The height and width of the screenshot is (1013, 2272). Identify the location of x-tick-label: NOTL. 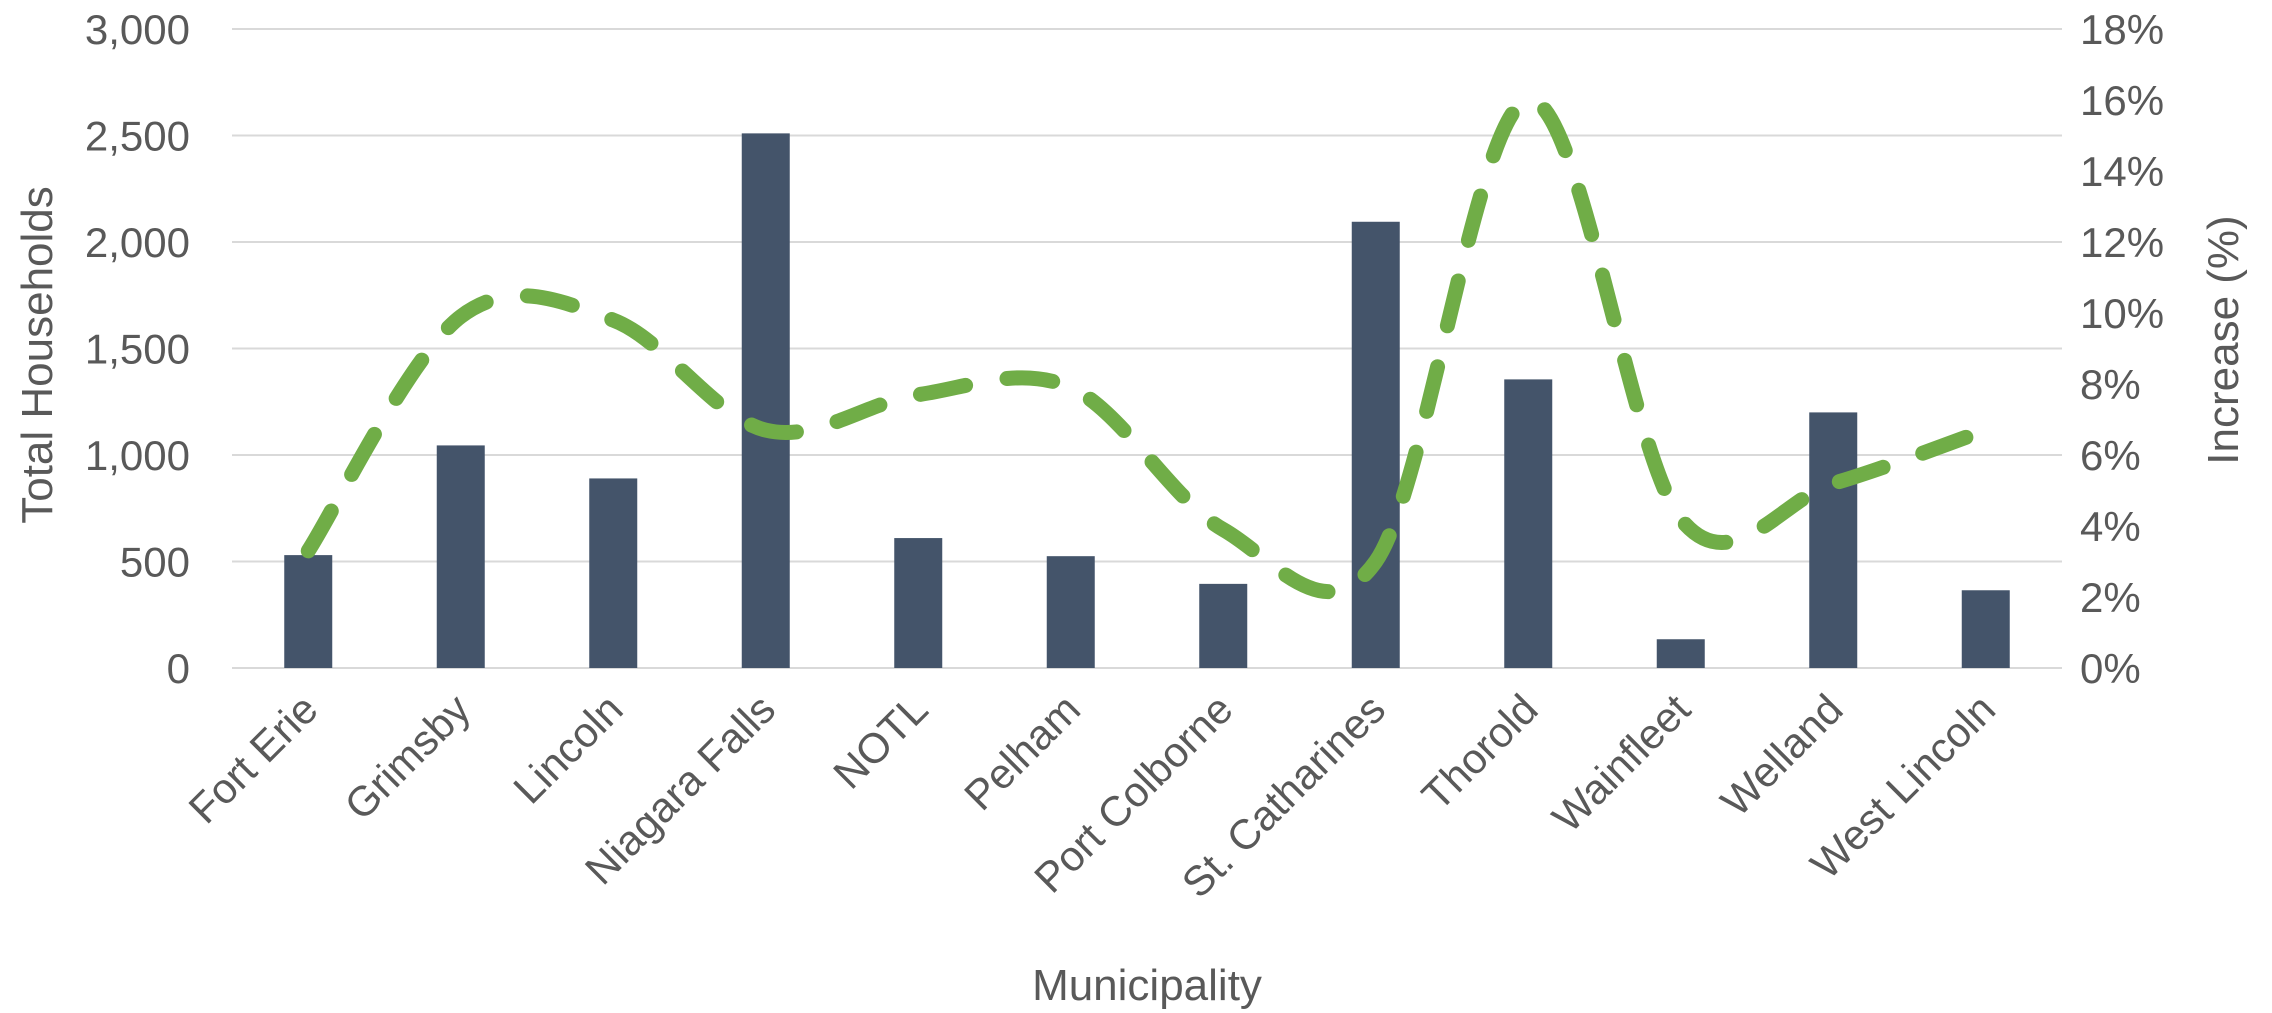
(880, 741).